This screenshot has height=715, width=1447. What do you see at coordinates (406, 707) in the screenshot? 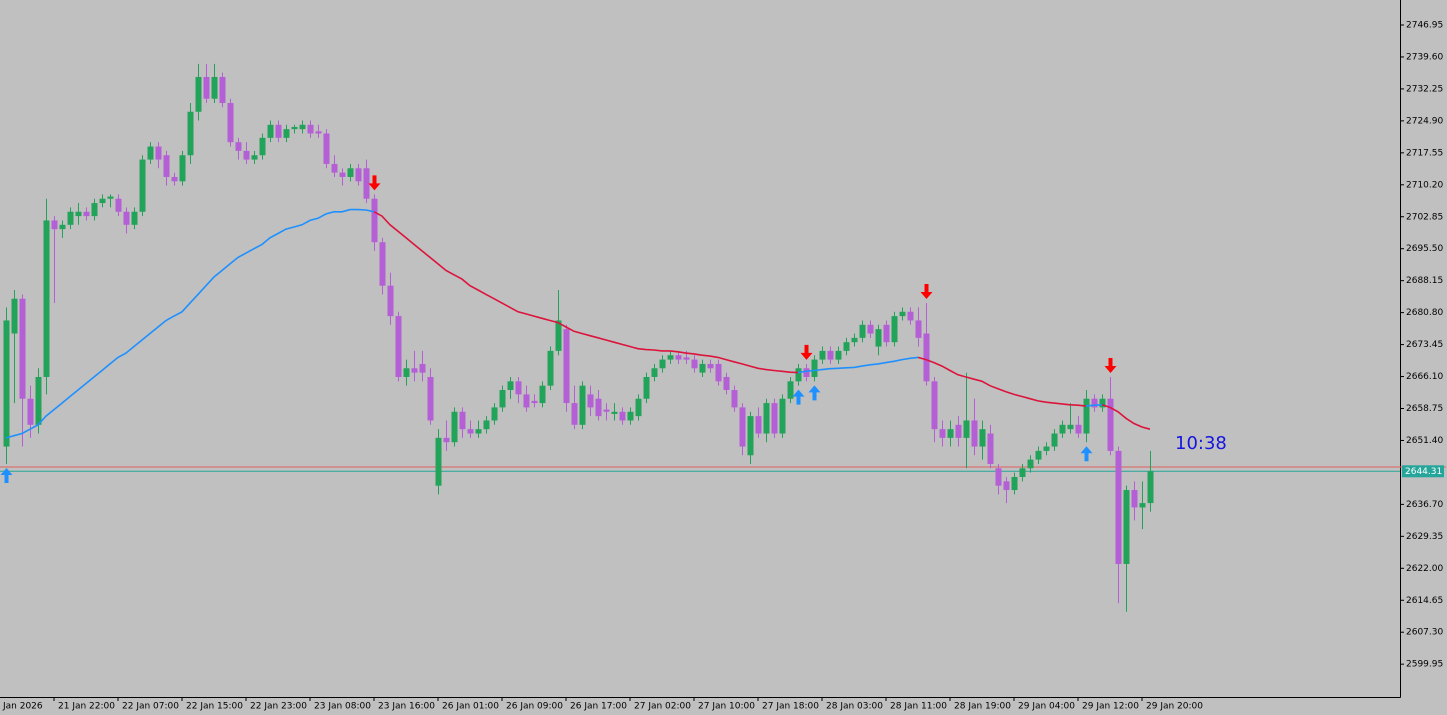
I see `x-tick-label: 23 Jan 16:00` at bounding box center [406, 707].